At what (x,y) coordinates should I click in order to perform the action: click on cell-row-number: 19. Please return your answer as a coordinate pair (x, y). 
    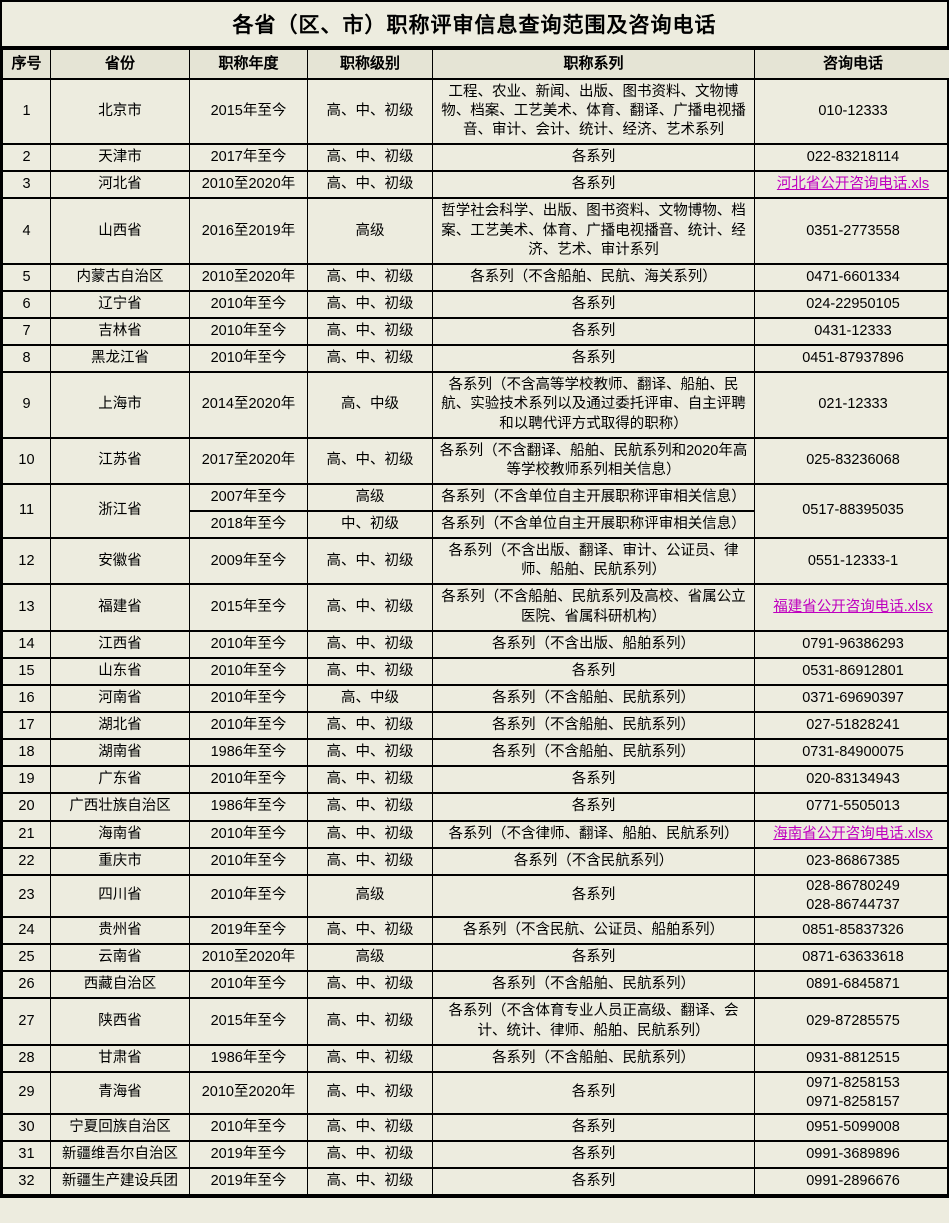
    Looking at the image, I should click on (26, 780).